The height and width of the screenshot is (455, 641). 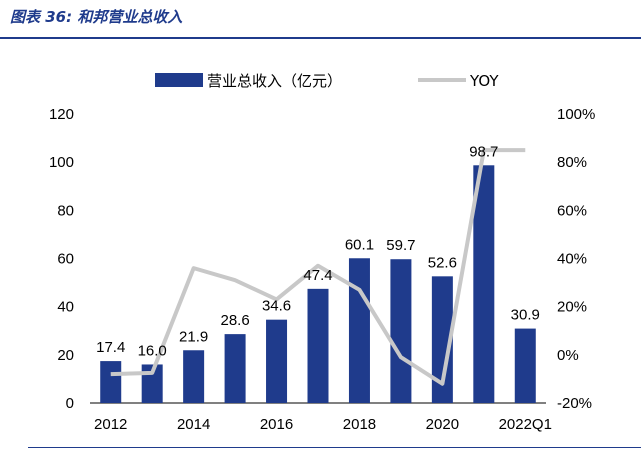 What do you see at coordinates (484, 81) in the screenshot?
I see `legend-line-label: YOY` at bounding box center [484, 81].